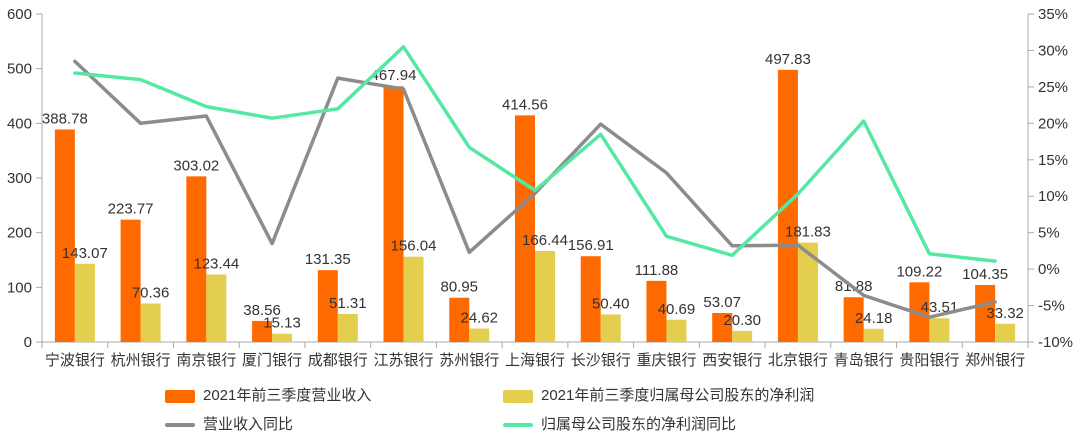  What do you see at coordinates (19, 287) in the screenshot?
I see `left-axis-tick-label: 100` at bounding box center [19, 287].